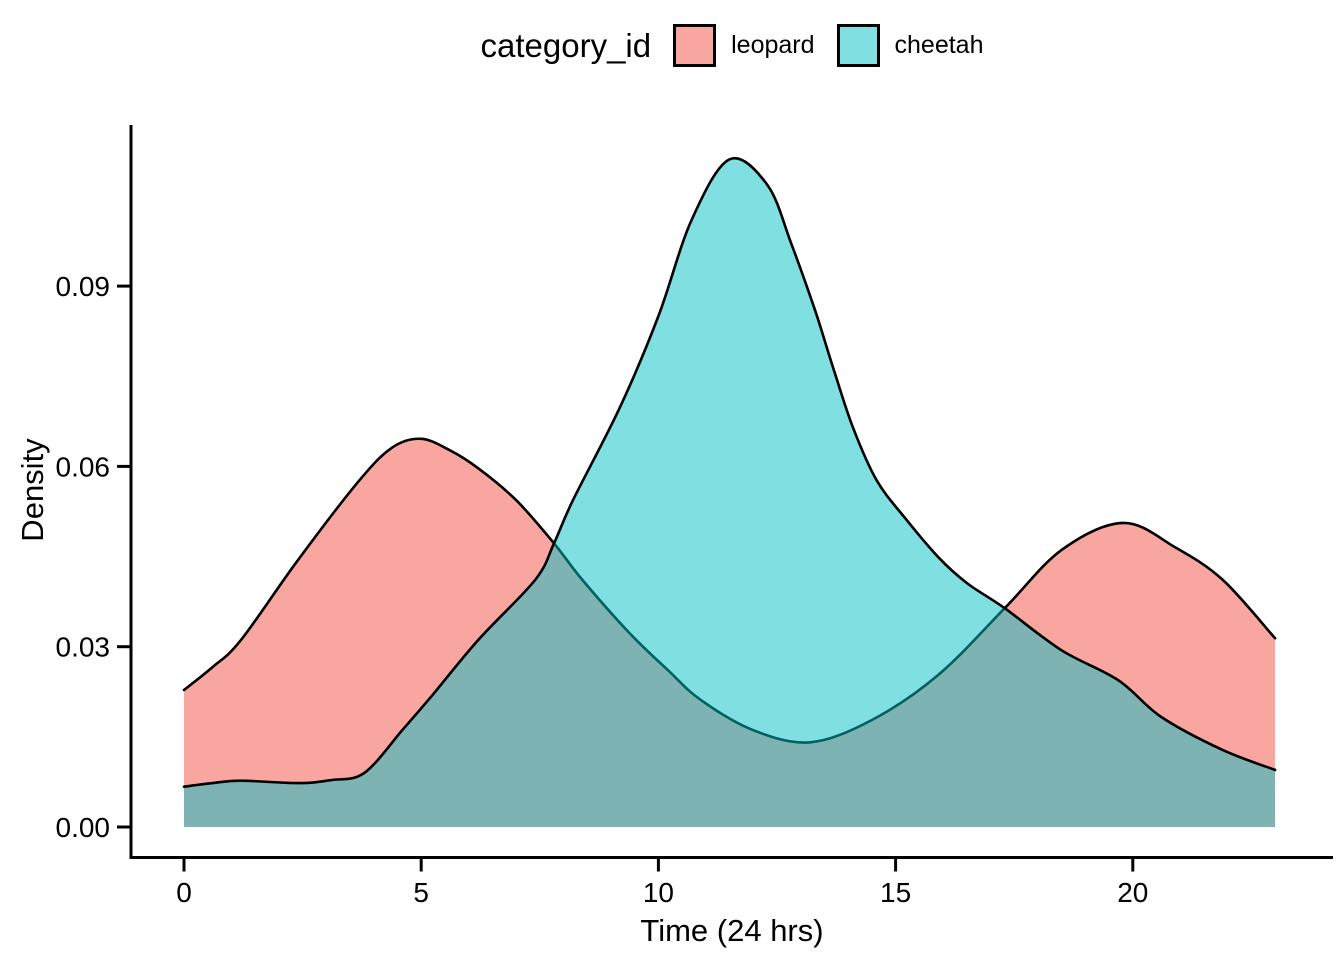 Image resolution: width=1344 pixels, height=960 pixels. What do you see at coordinates (83, 466) in the screenshot?
I see `y-tick-label: 0.06` at bounding box center [83, 466].